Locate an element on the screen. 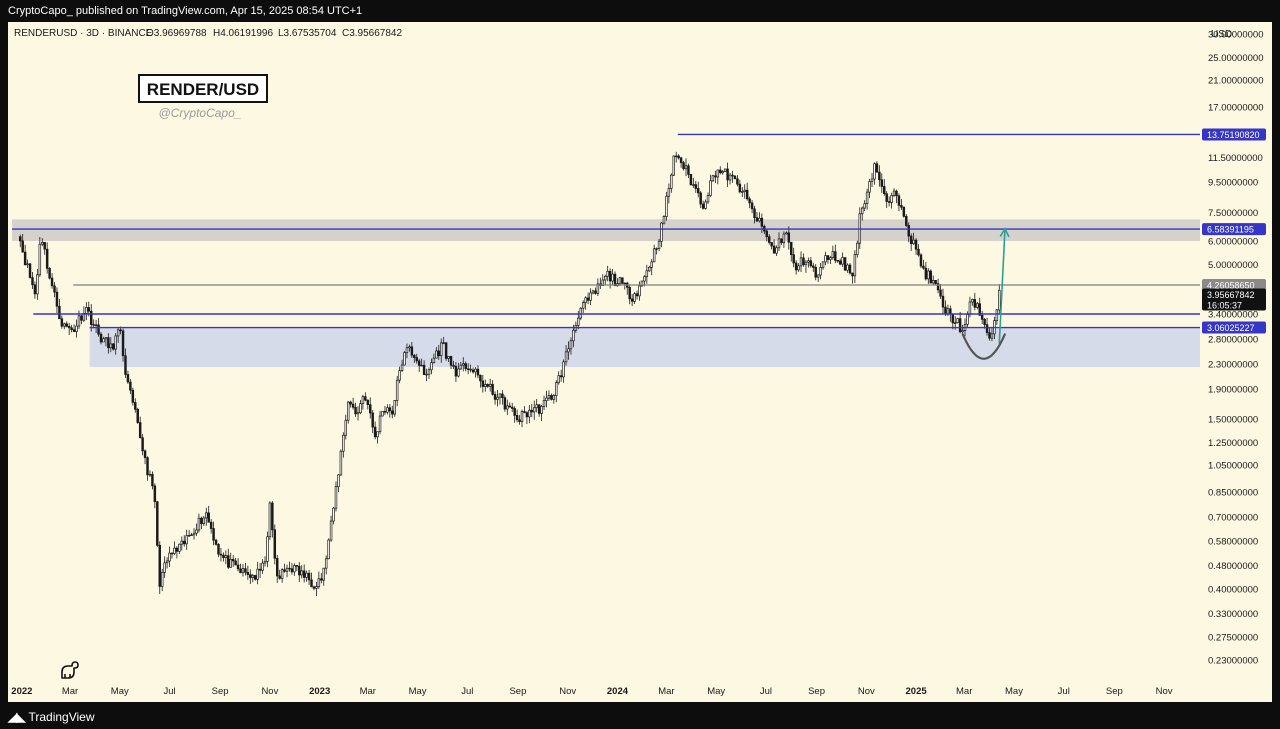 The image size is (1280, 729). legend-low: L3.67535704 is located at coordinates (307, 33).